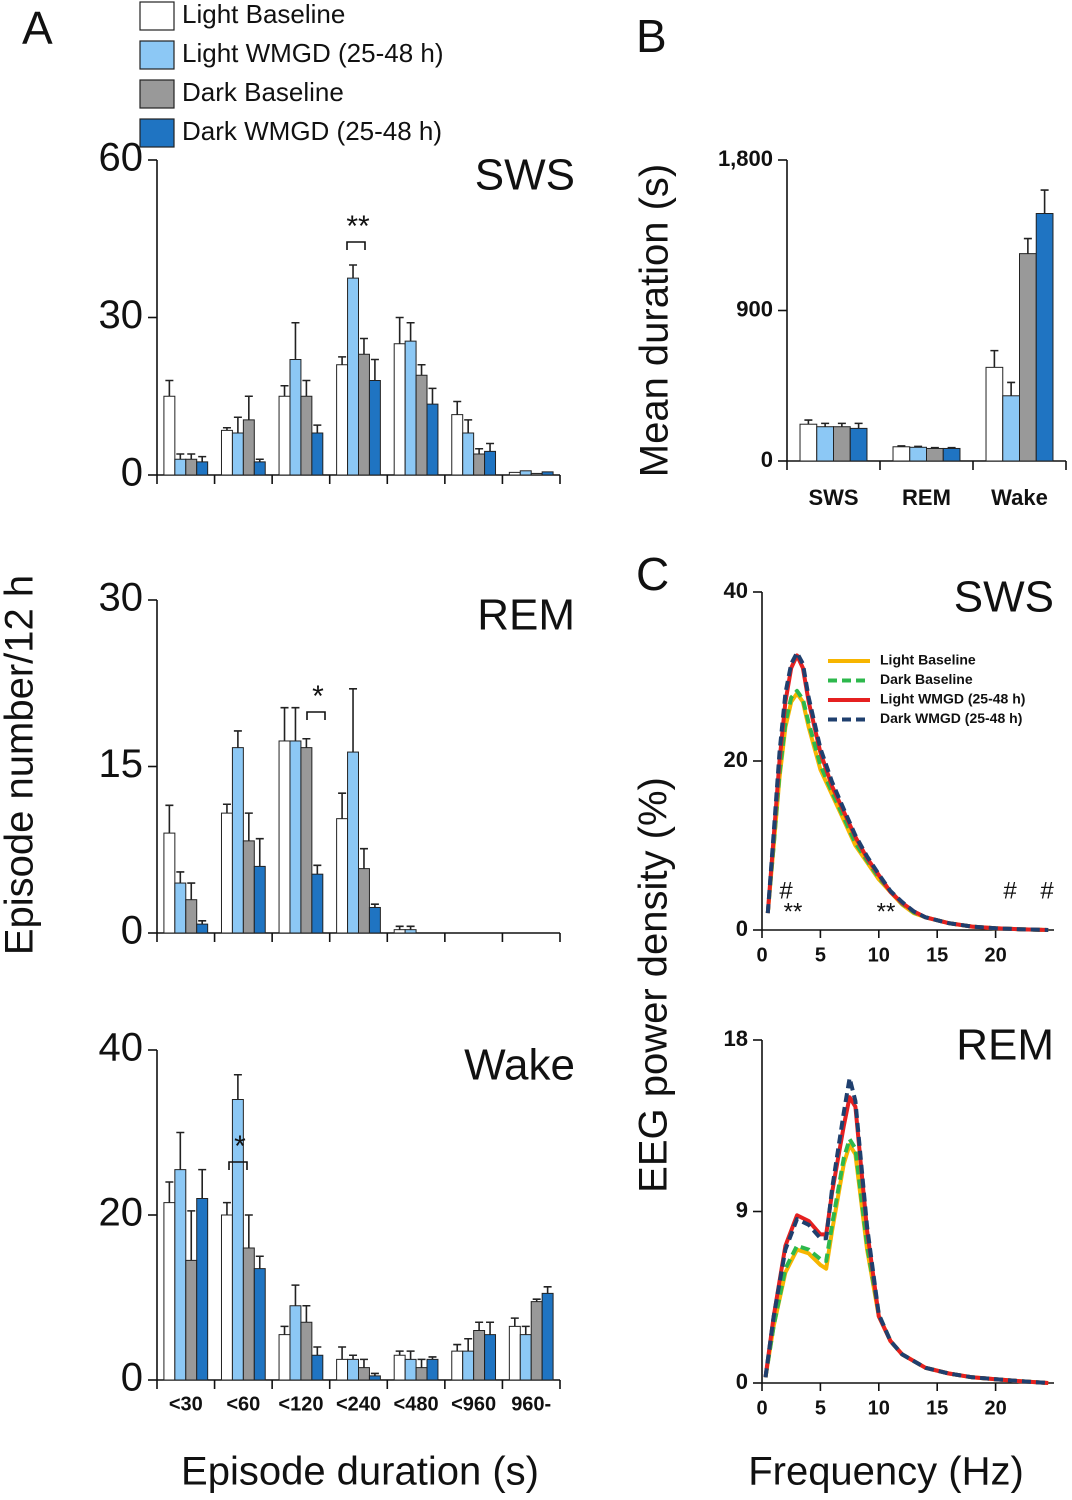 Image resolution: width=1072 pixels, height=1500 pixels. Describe the element at coordinates (240, 1146) in the screenshot. I see `annotation: *` at that location.